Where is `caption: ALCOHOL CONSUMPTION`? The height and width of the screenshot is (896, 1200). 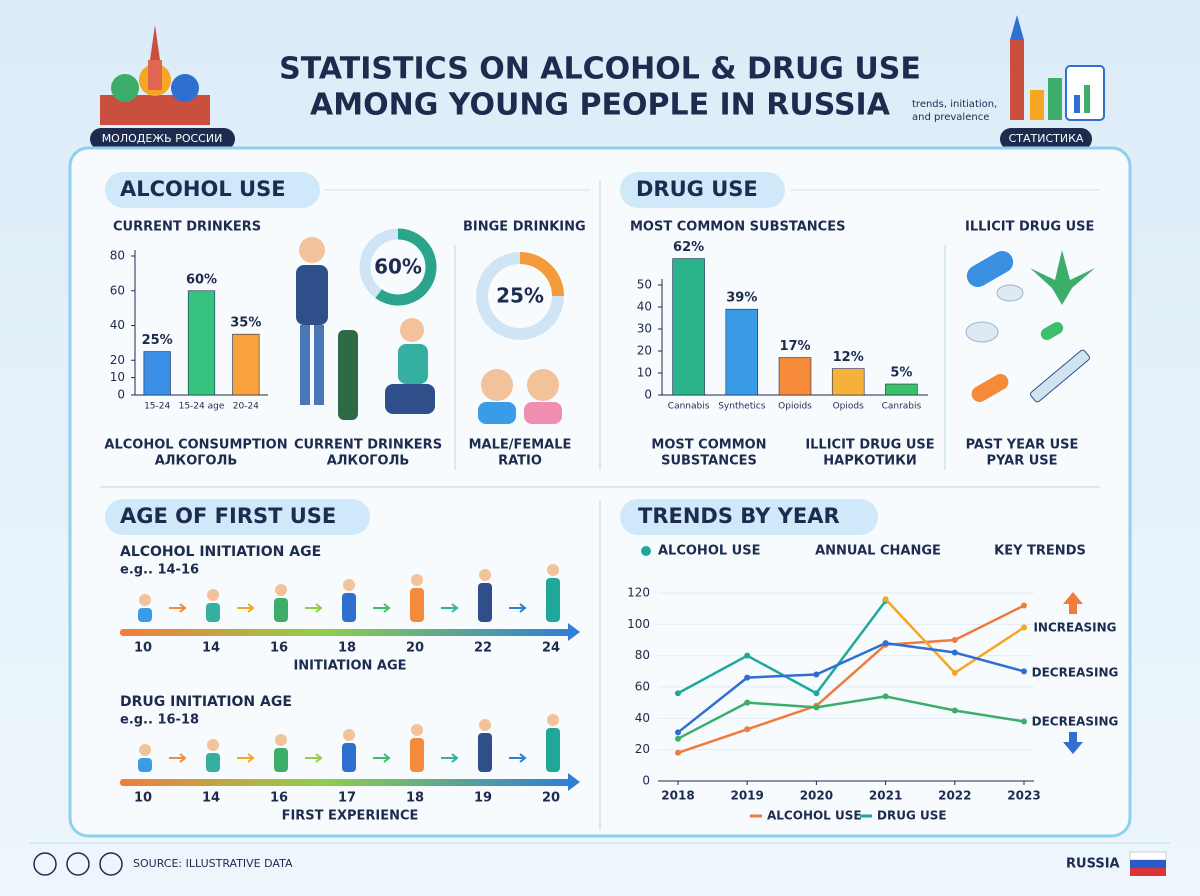
caption: ALCOHOL CONSUMPTION is located at coordinates (195, 445).